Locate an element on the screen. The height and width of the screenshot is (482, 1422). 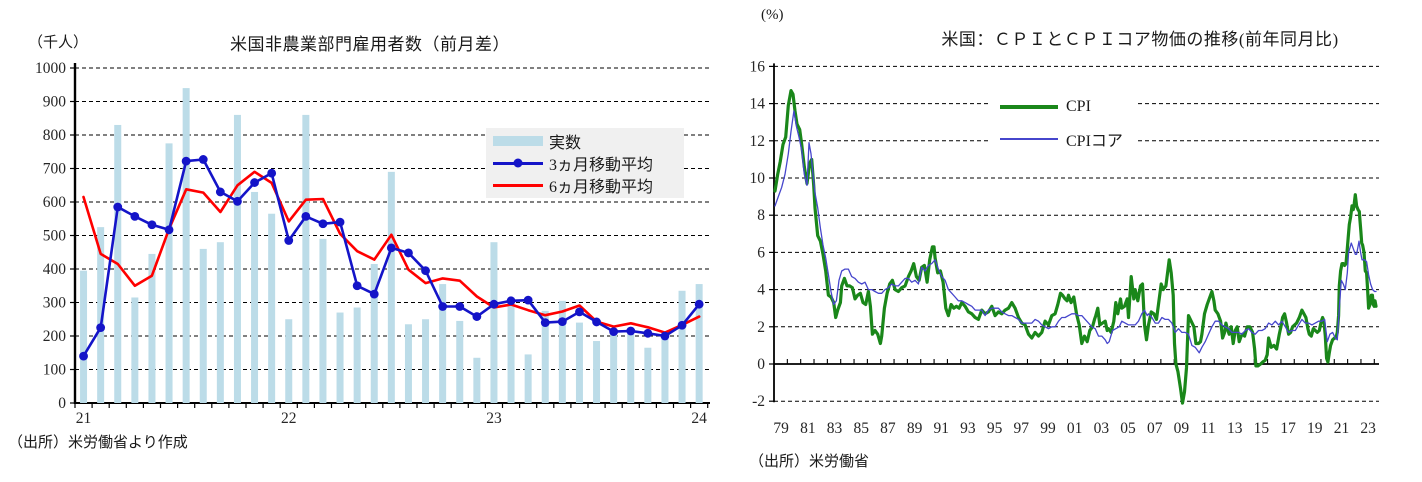
left-source-note: （出所）米労働省より作成 is located at coordinates (98, 443).